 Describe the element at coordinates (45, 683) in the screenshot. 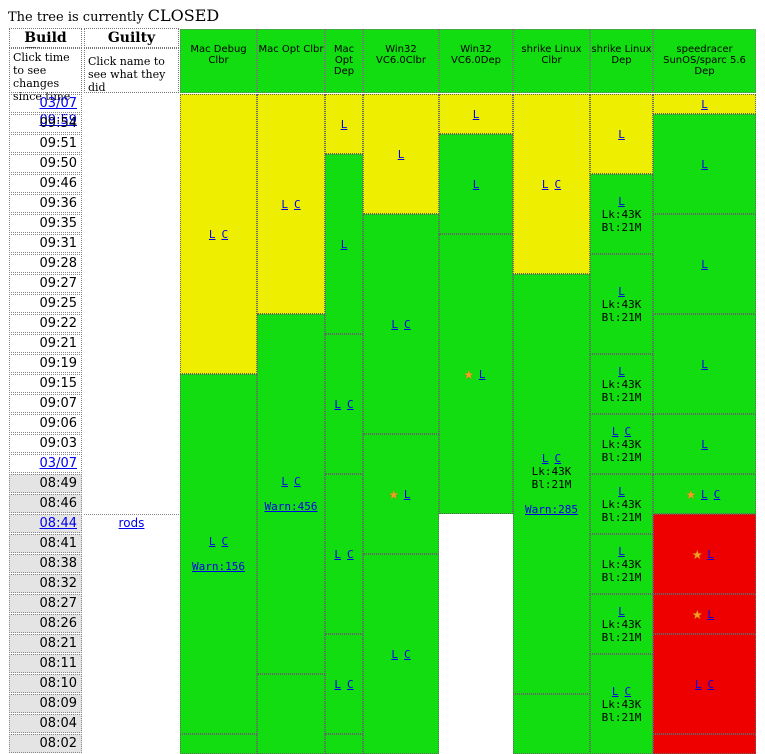

I see `build-time-row: 08:10` at that location.